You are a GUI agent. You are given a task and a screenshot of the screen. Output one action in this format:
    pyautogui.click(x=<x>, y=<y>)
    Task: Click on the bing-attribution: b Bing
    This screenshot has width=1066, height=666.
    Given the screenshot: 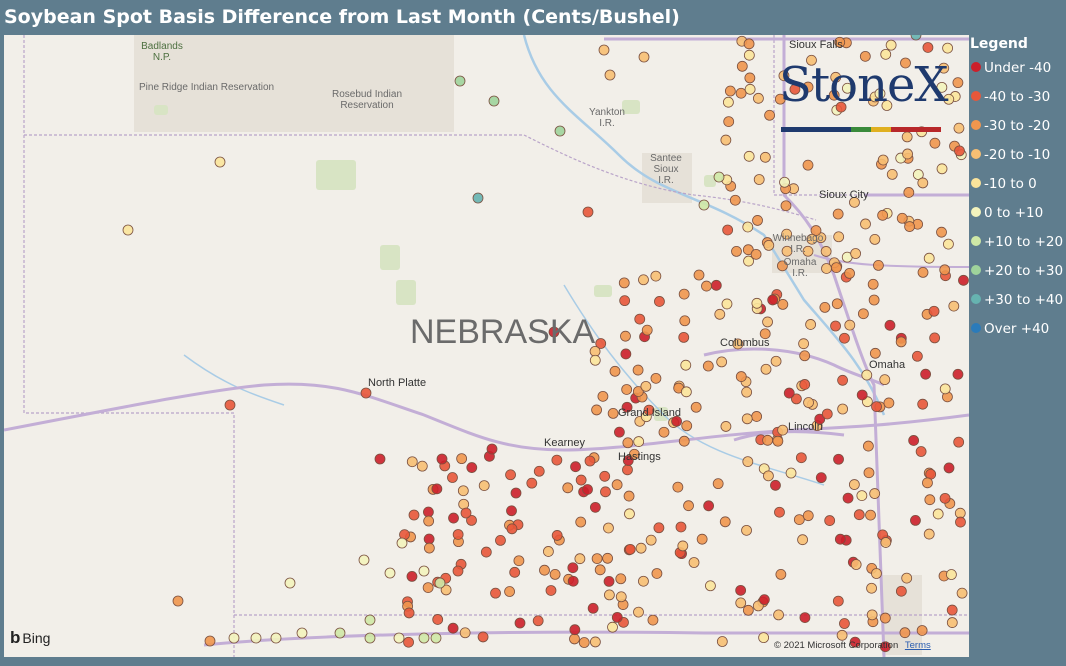 What is the action you would take?
    pyautogui.click(x=30, y=638)
    